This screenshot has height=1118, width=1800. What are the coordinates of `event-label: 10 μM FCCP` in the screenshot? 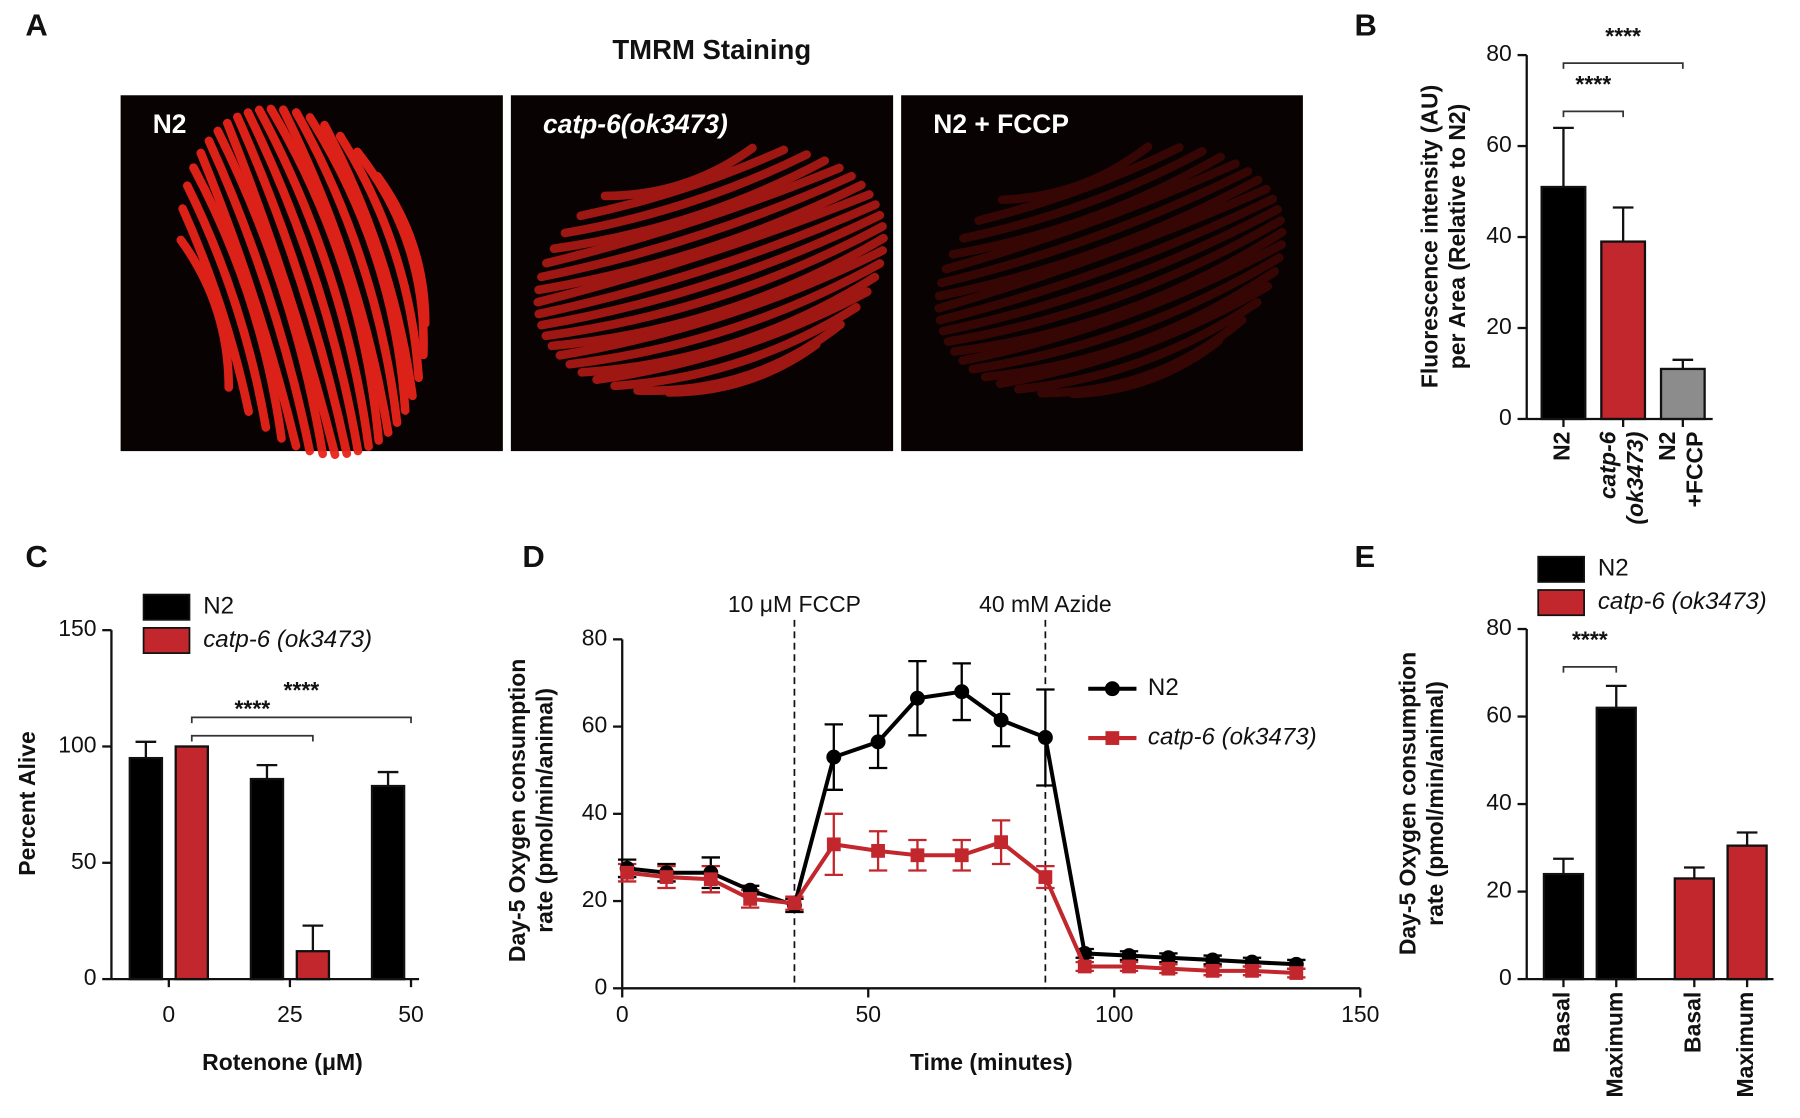 It's located at (794, 604).